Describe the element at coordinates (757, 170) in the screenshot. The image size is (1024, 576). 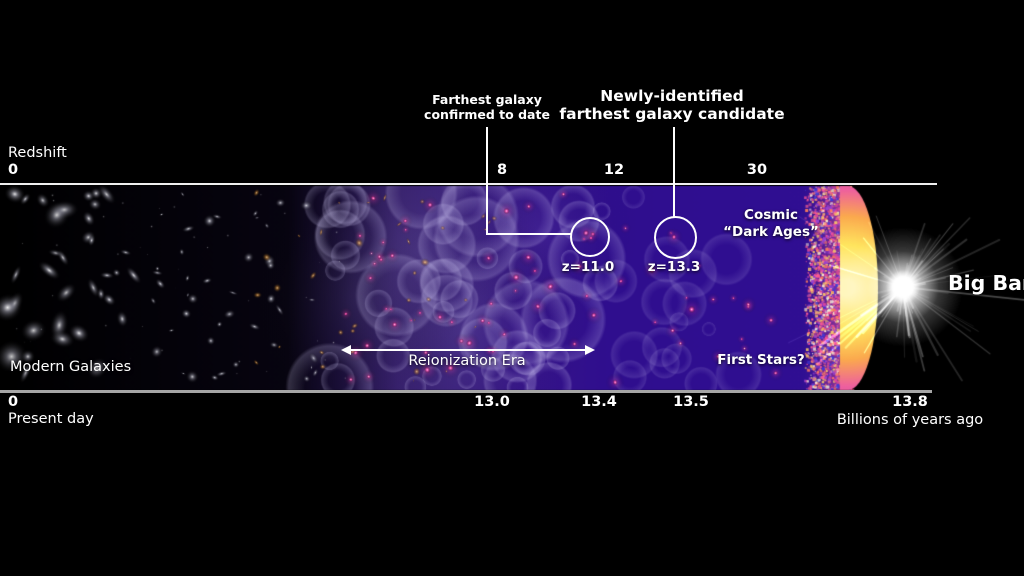
I see `redshift-tick-30: 30` at that location.